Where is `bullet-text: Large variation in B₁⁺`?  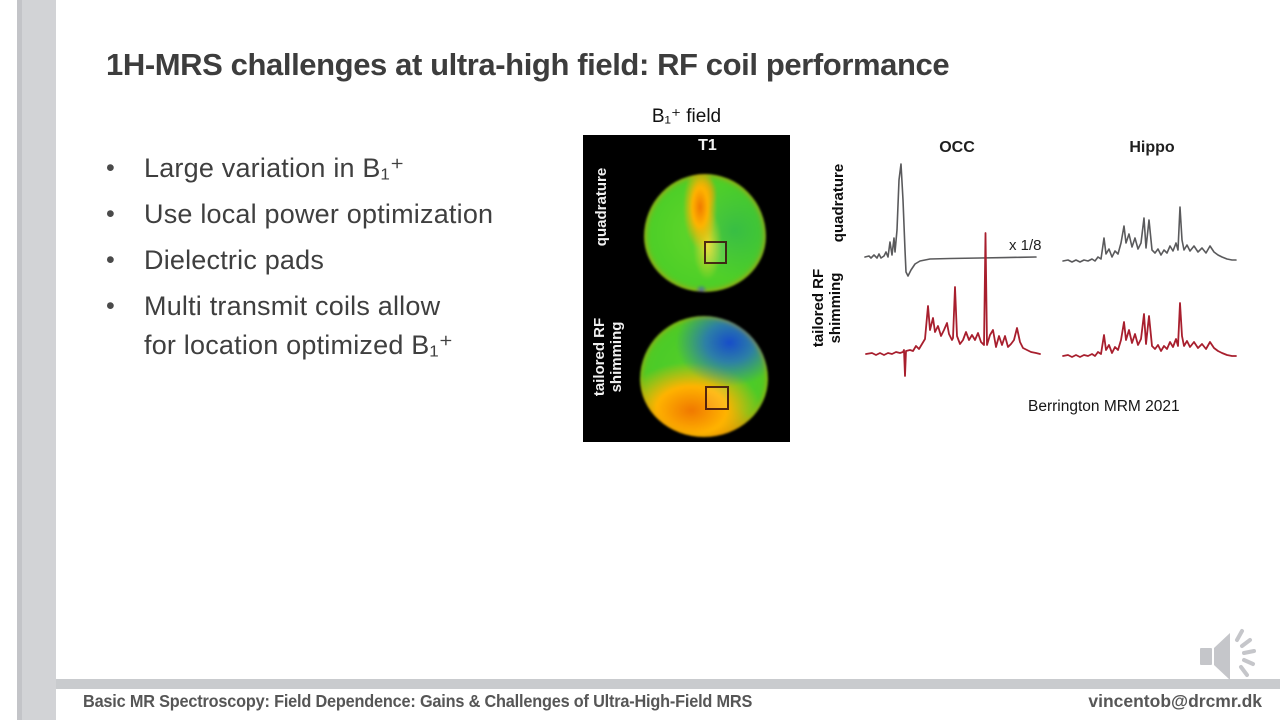
bullet-text: Large variation in B₁⁺ is located at coordinates (274, 168).